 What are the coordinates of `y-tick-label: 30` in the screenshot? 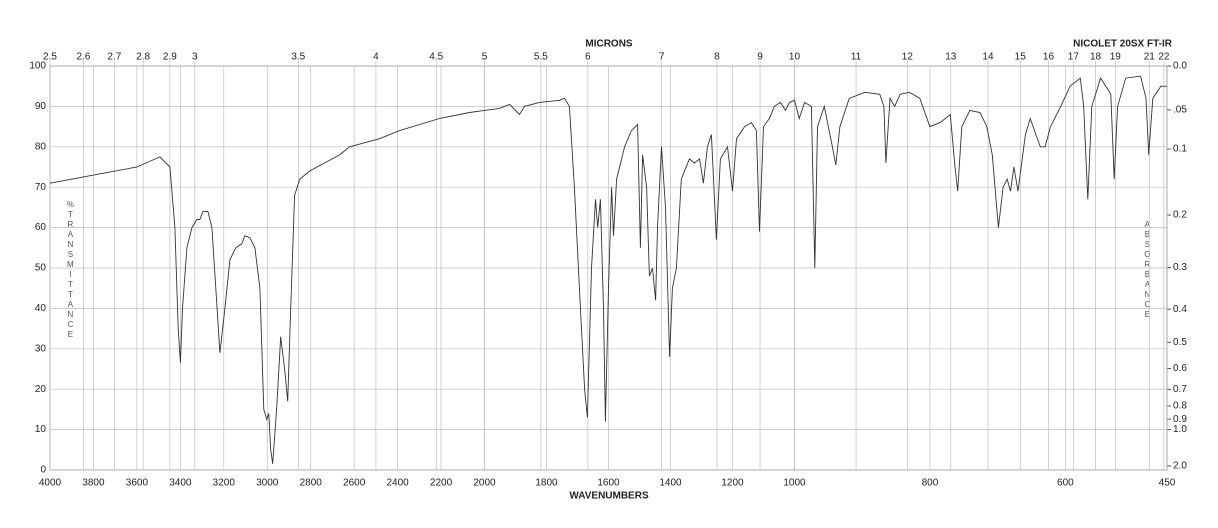 It's located at (41, 348).